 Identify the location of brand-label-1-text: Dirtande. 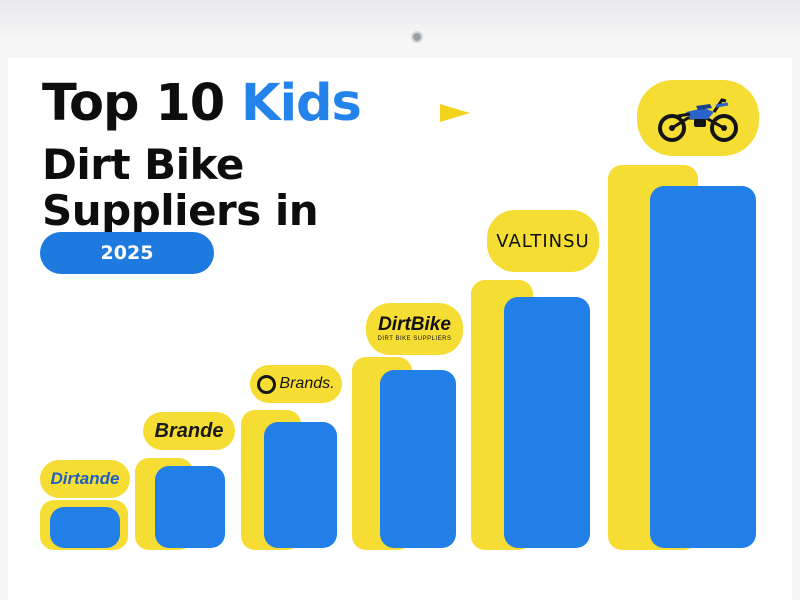
(85, 478).